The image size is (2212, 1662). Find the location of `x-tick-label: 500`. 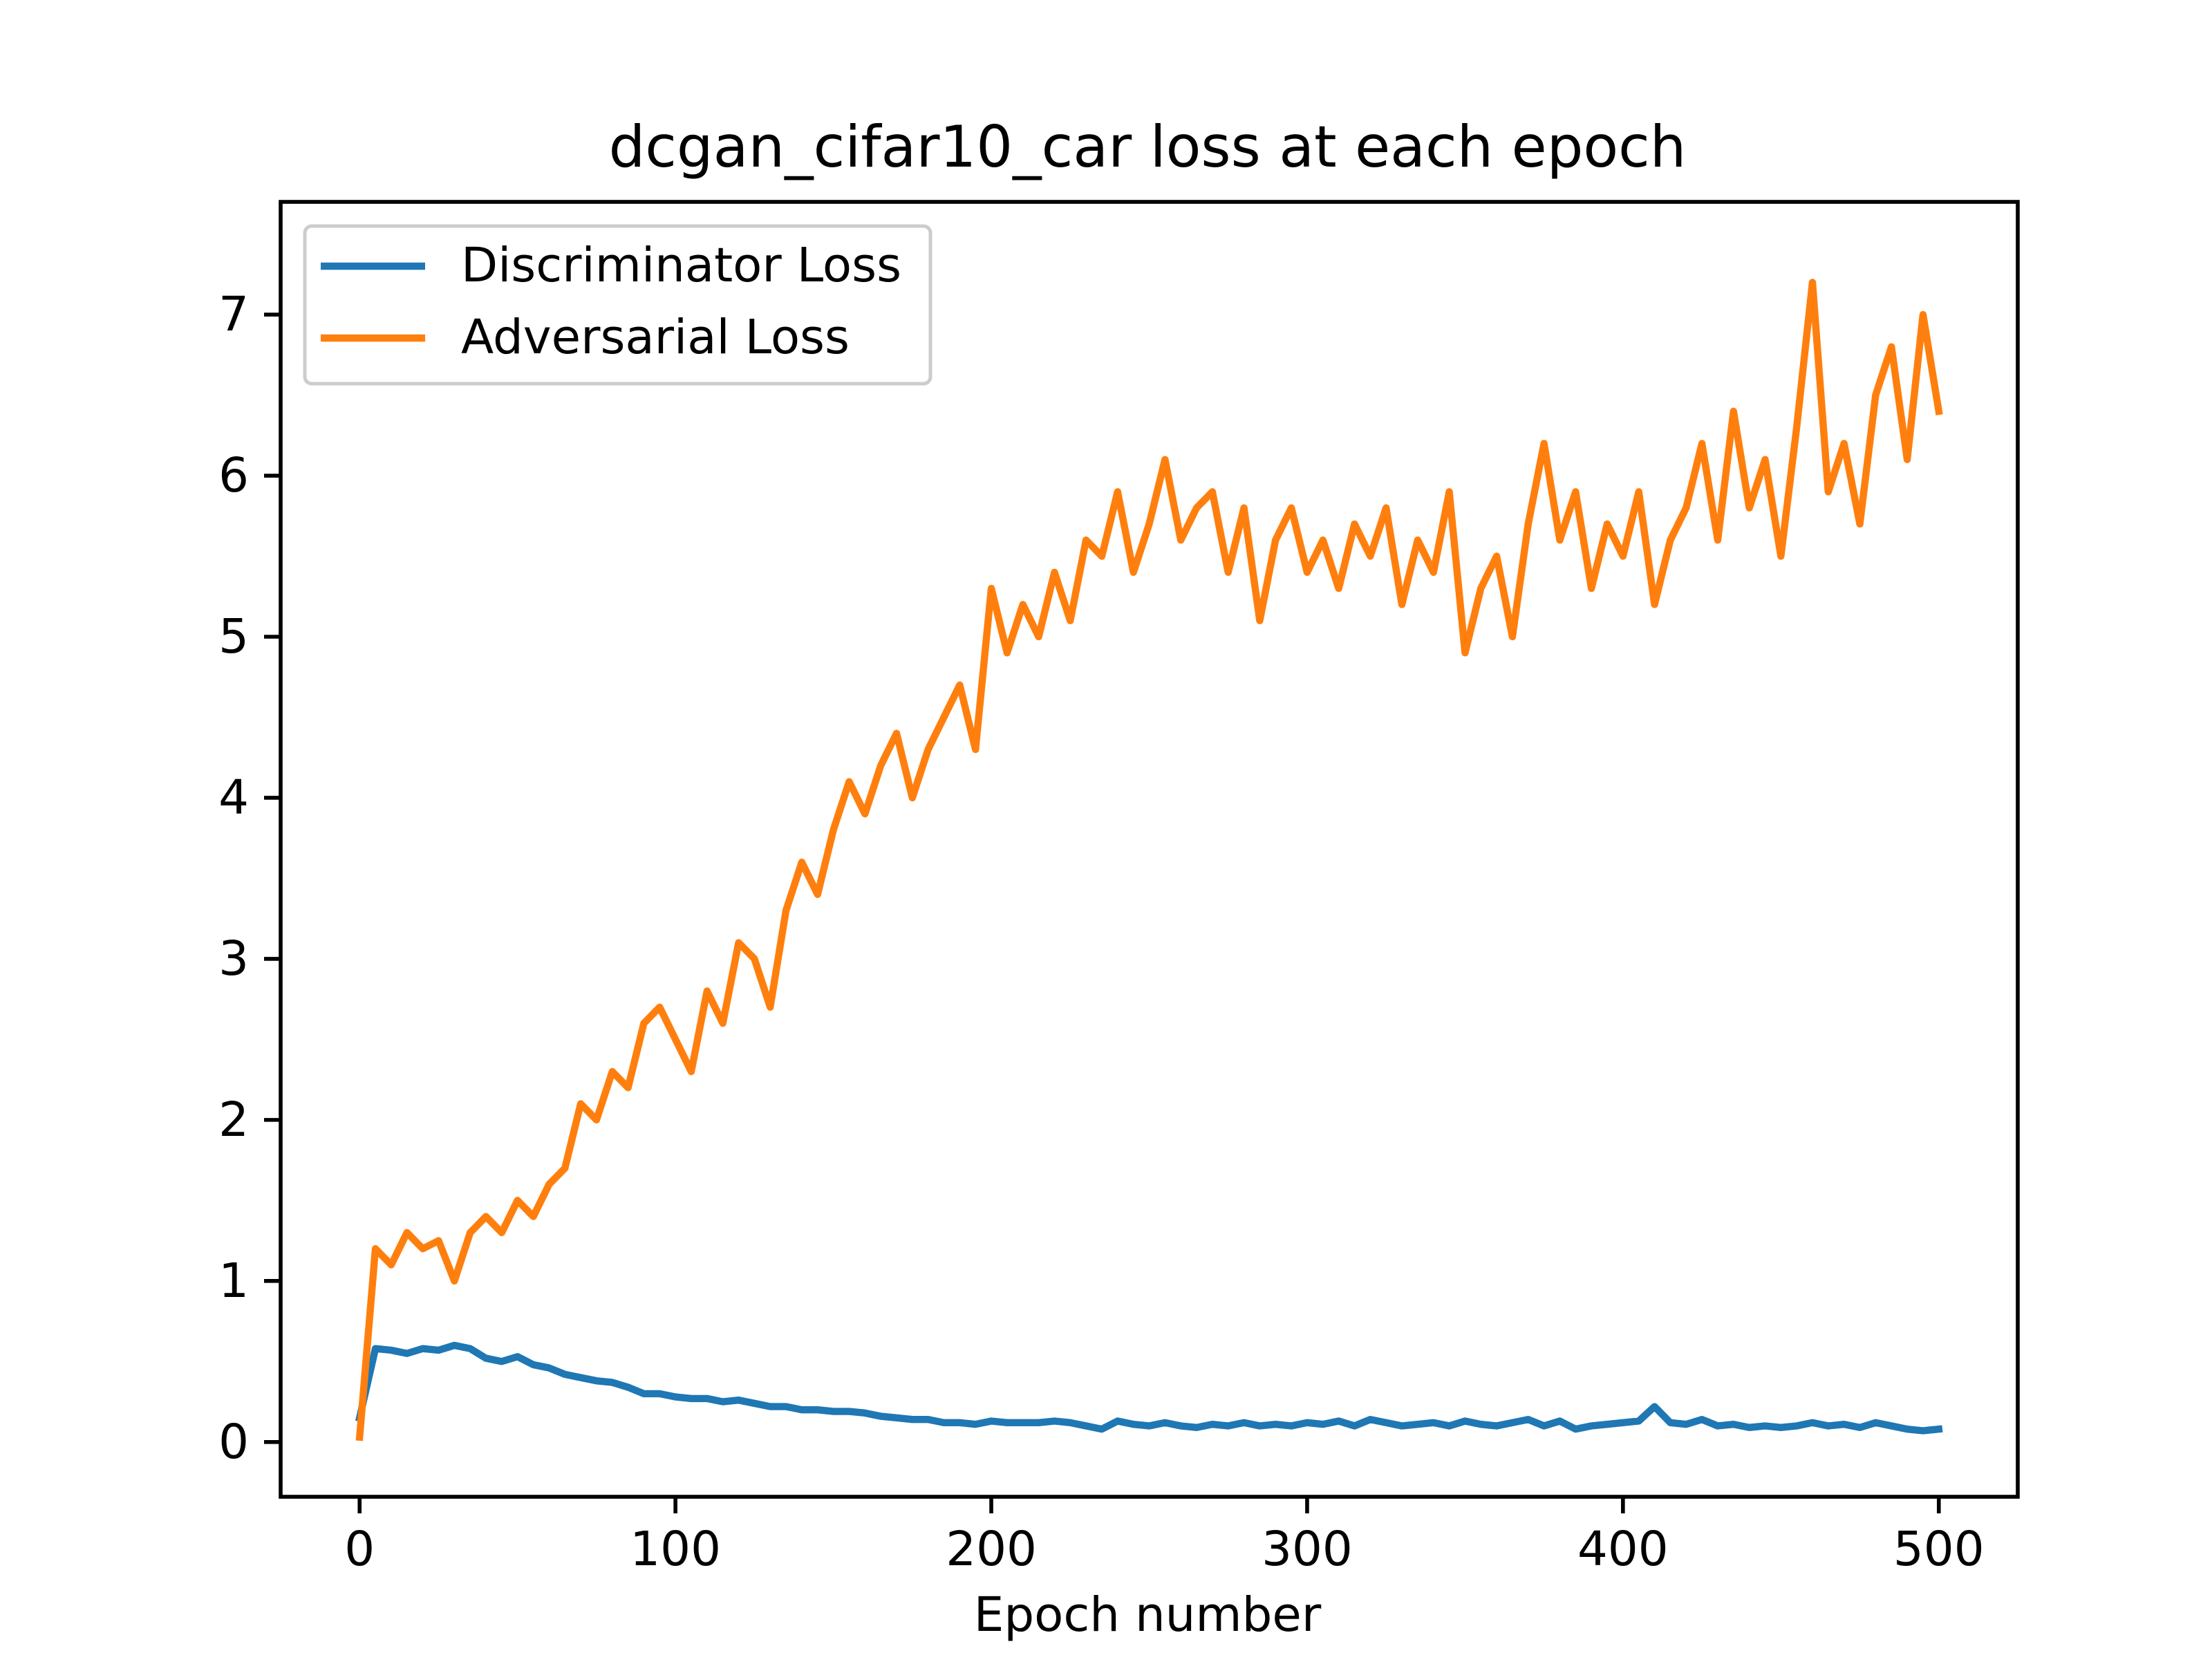

x-tick-label: 500 is located at coordinates (1939, 1550).